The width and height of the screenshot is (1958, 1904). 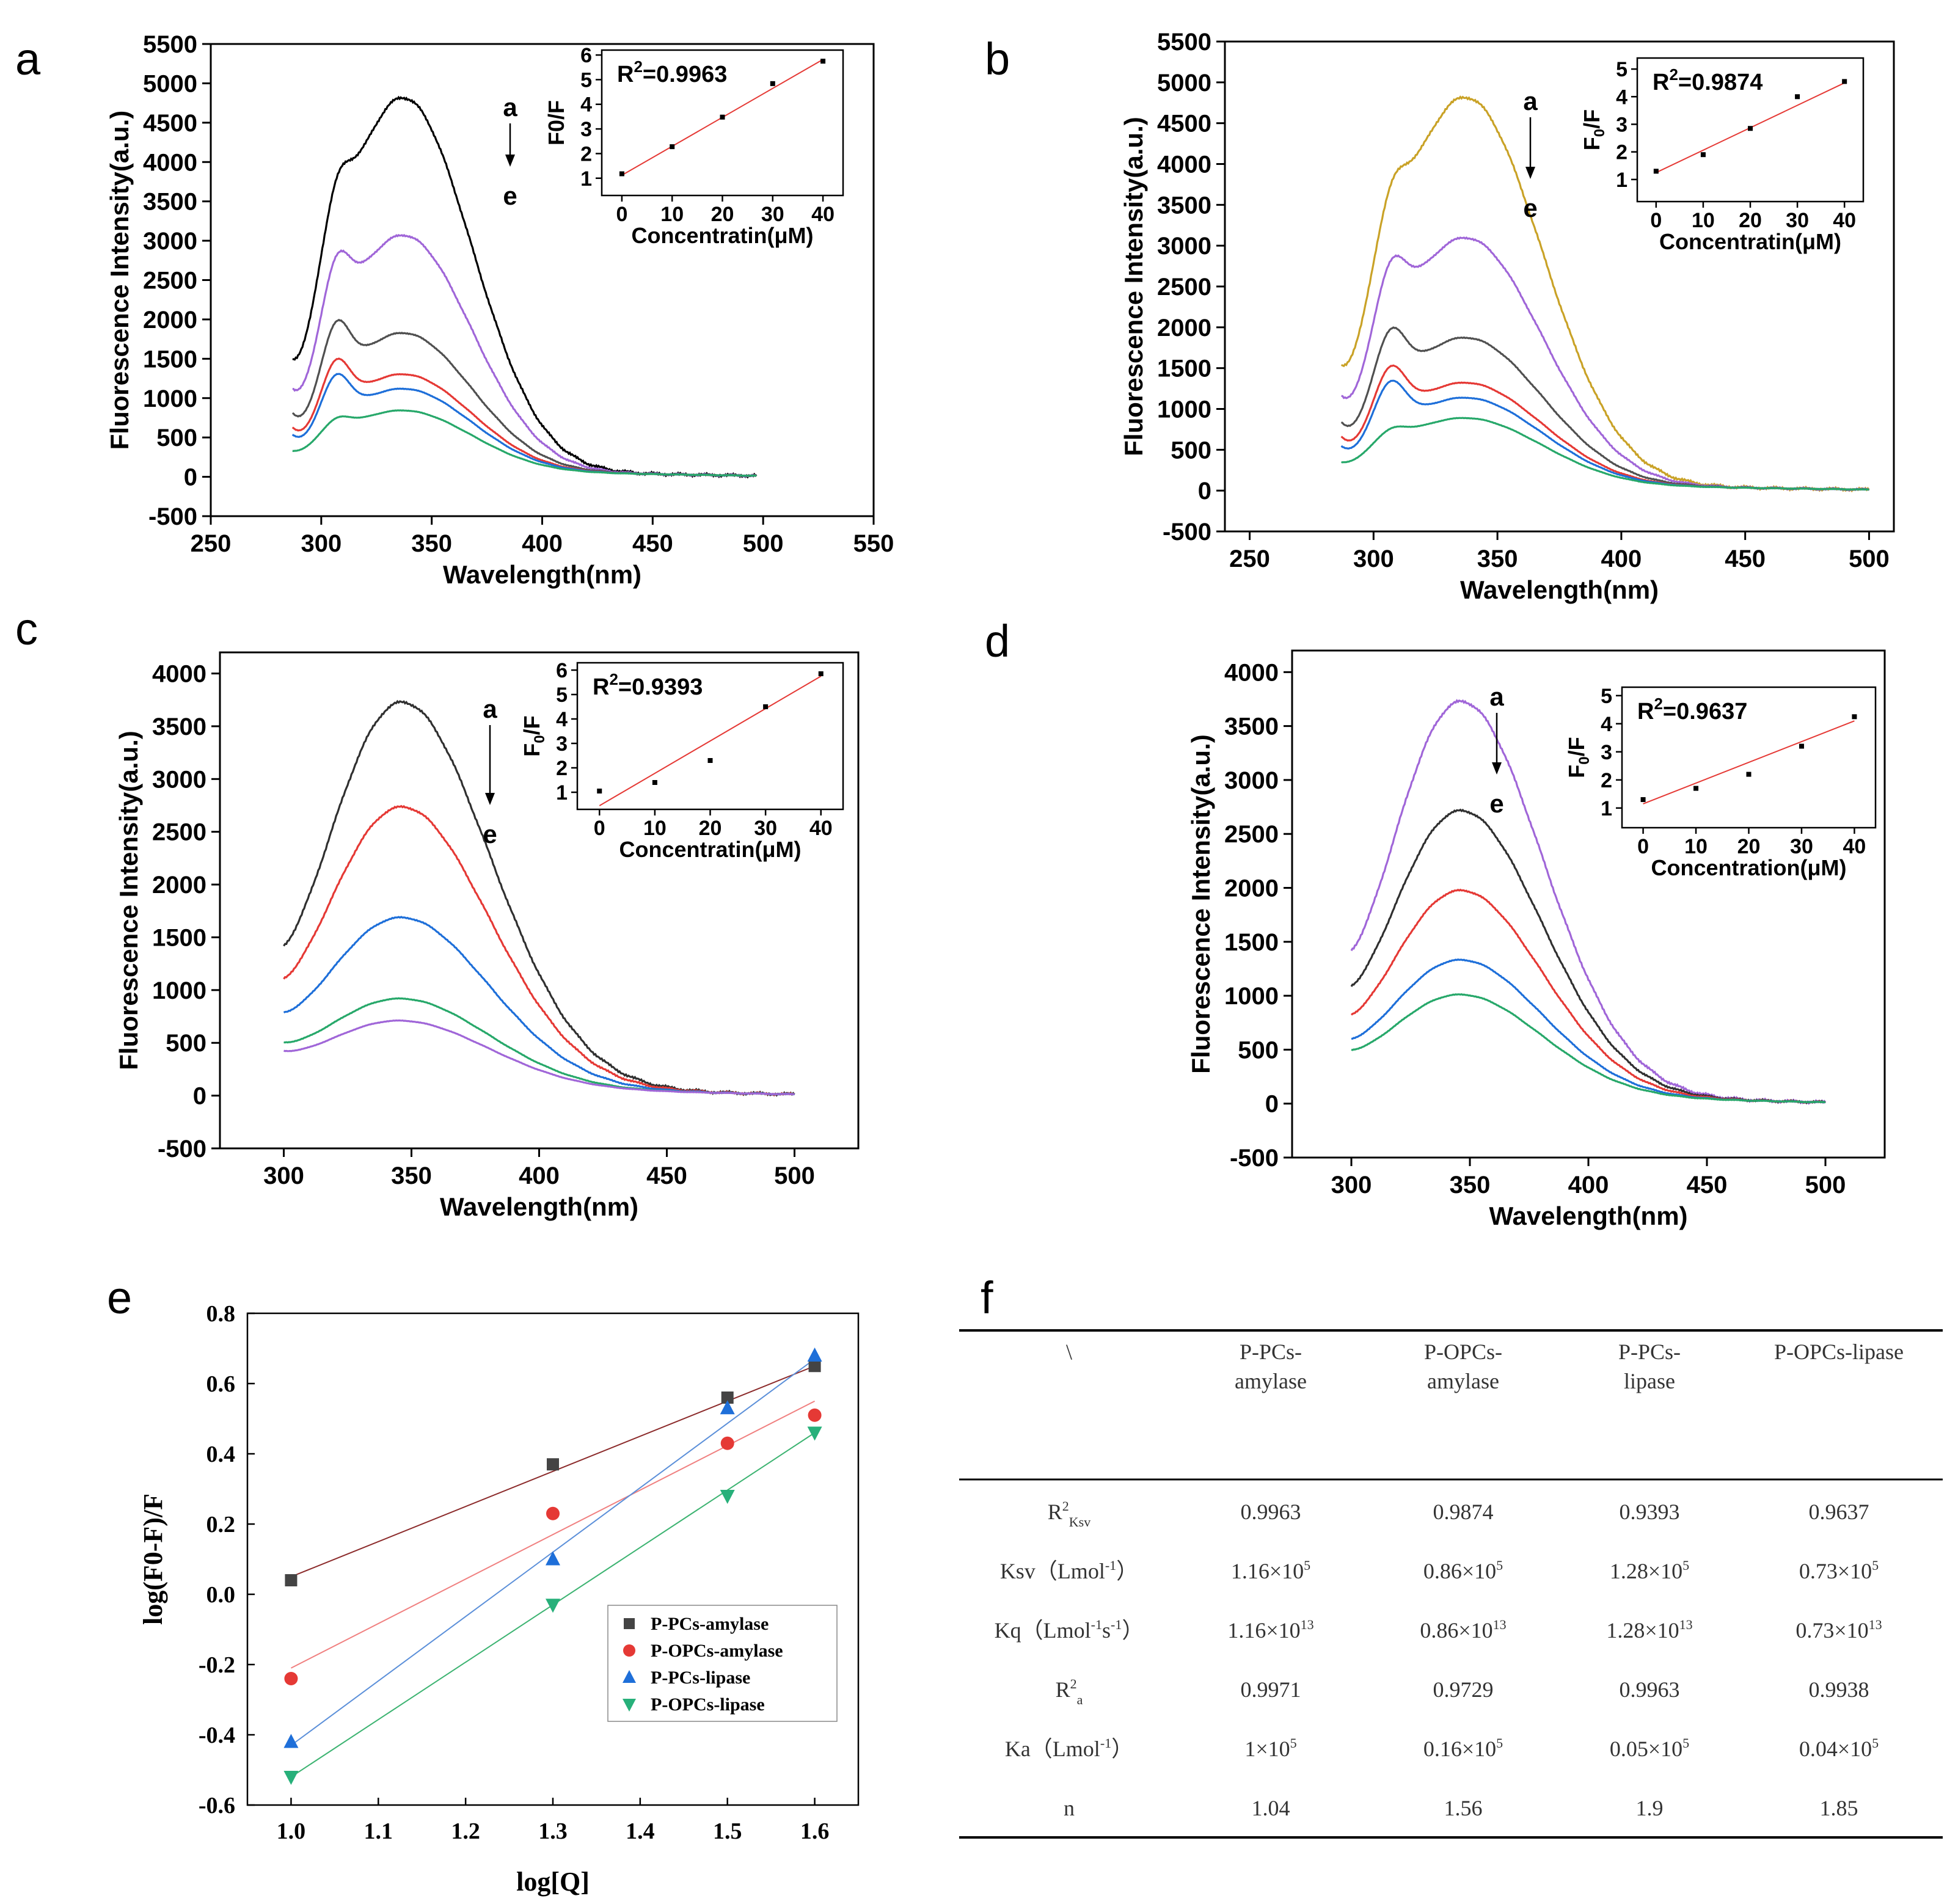 What do you see at coordinates (700, 1678) in the screenshot?
I see `legend-label: P-PCs-lipase` at bounding box center [700, 1678].